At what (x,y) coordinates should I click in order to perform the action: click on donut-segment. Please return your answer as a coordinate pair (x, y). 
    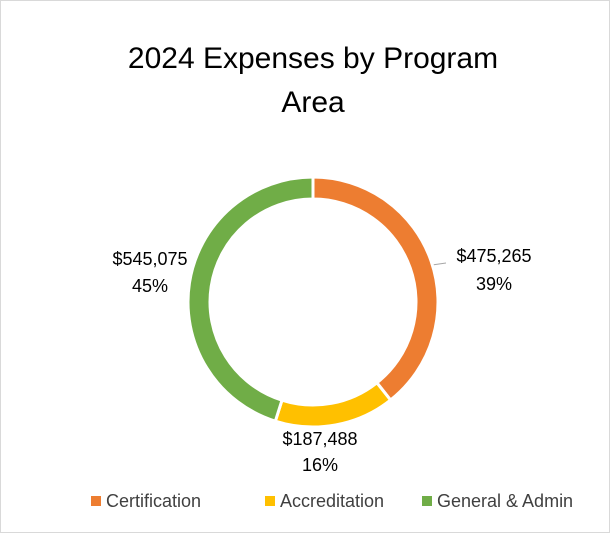
    Looking at the image, I should click on (250, 299).